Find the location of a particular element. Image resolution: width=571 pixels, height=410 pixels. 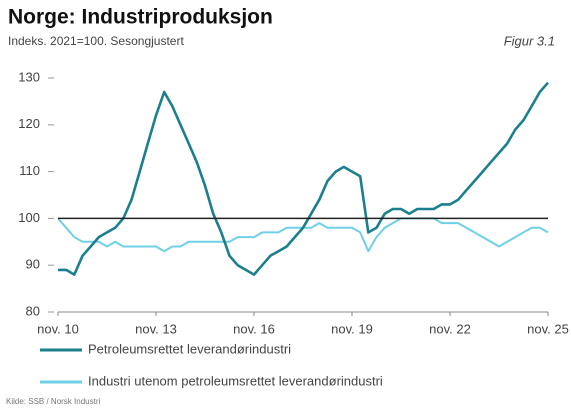

x-tick-label: nov. 16 is located at coordinates (254, 328).